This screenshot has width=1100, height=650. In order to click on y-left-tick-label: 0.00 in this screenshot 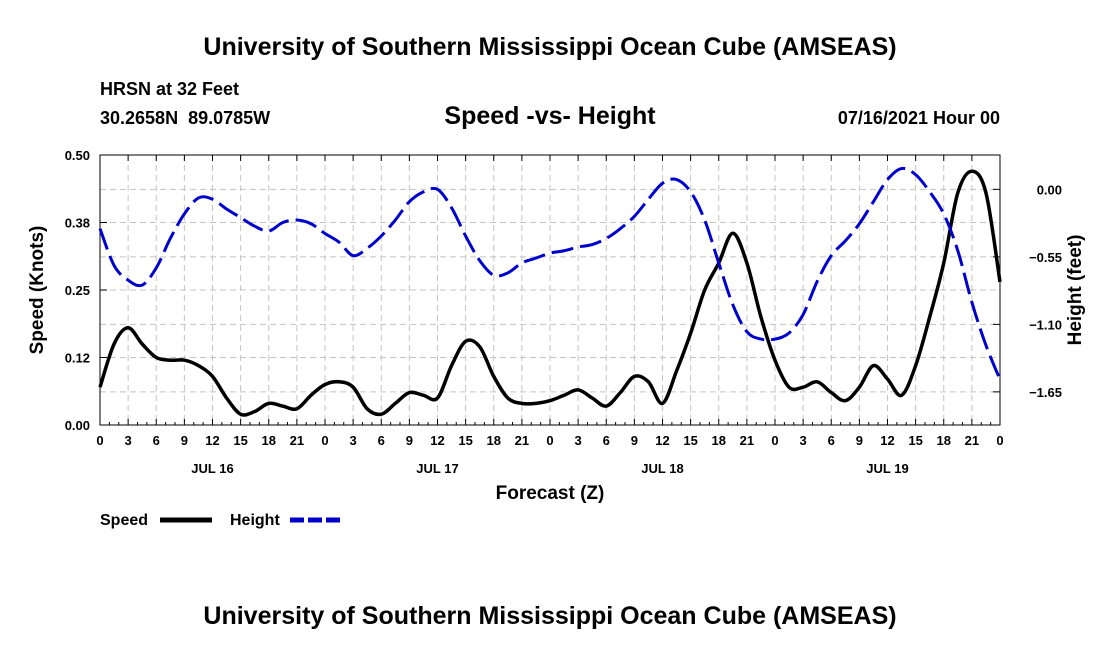, I will do `click(77, 425)`.